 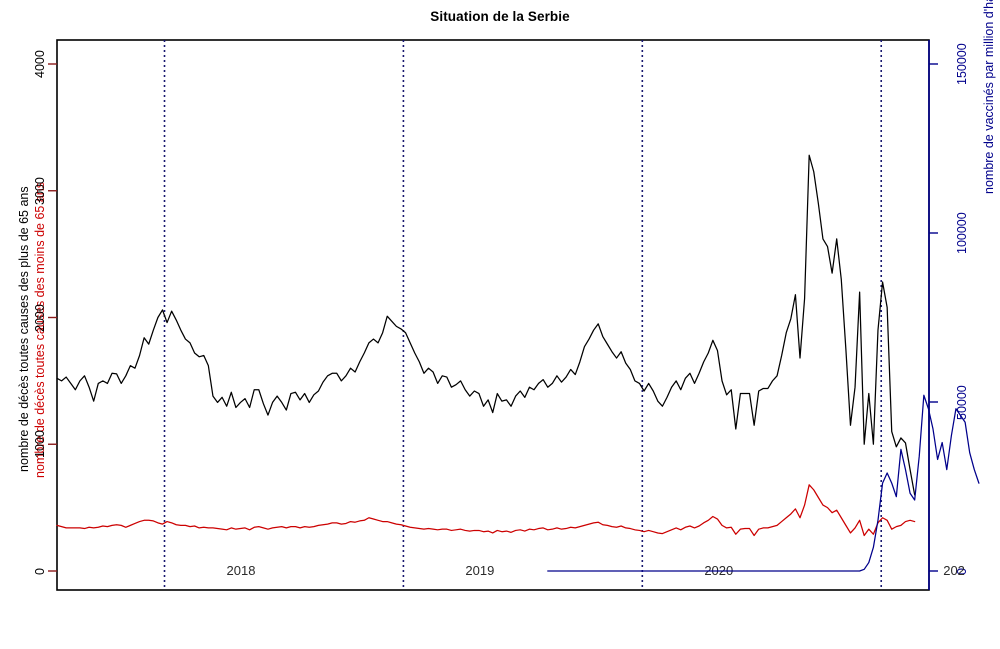 What do you see at coordinates (480, 570) in the screenshot?
I see `x-tick-2019: 2019` at bounding box center [480, 570].